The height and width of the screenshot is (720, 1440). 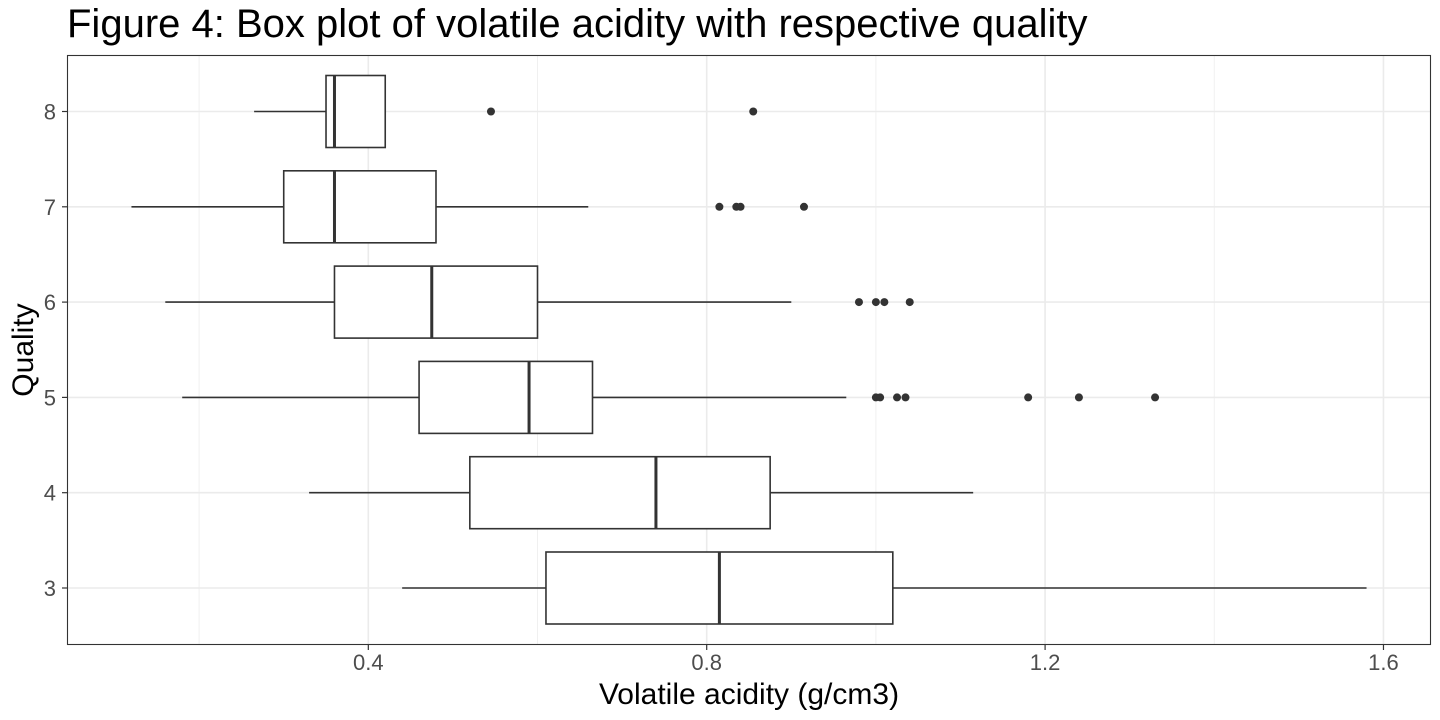 I want to click on x-axis-title: Volatile acidity (g/cm3), so click(x=749, y=694).